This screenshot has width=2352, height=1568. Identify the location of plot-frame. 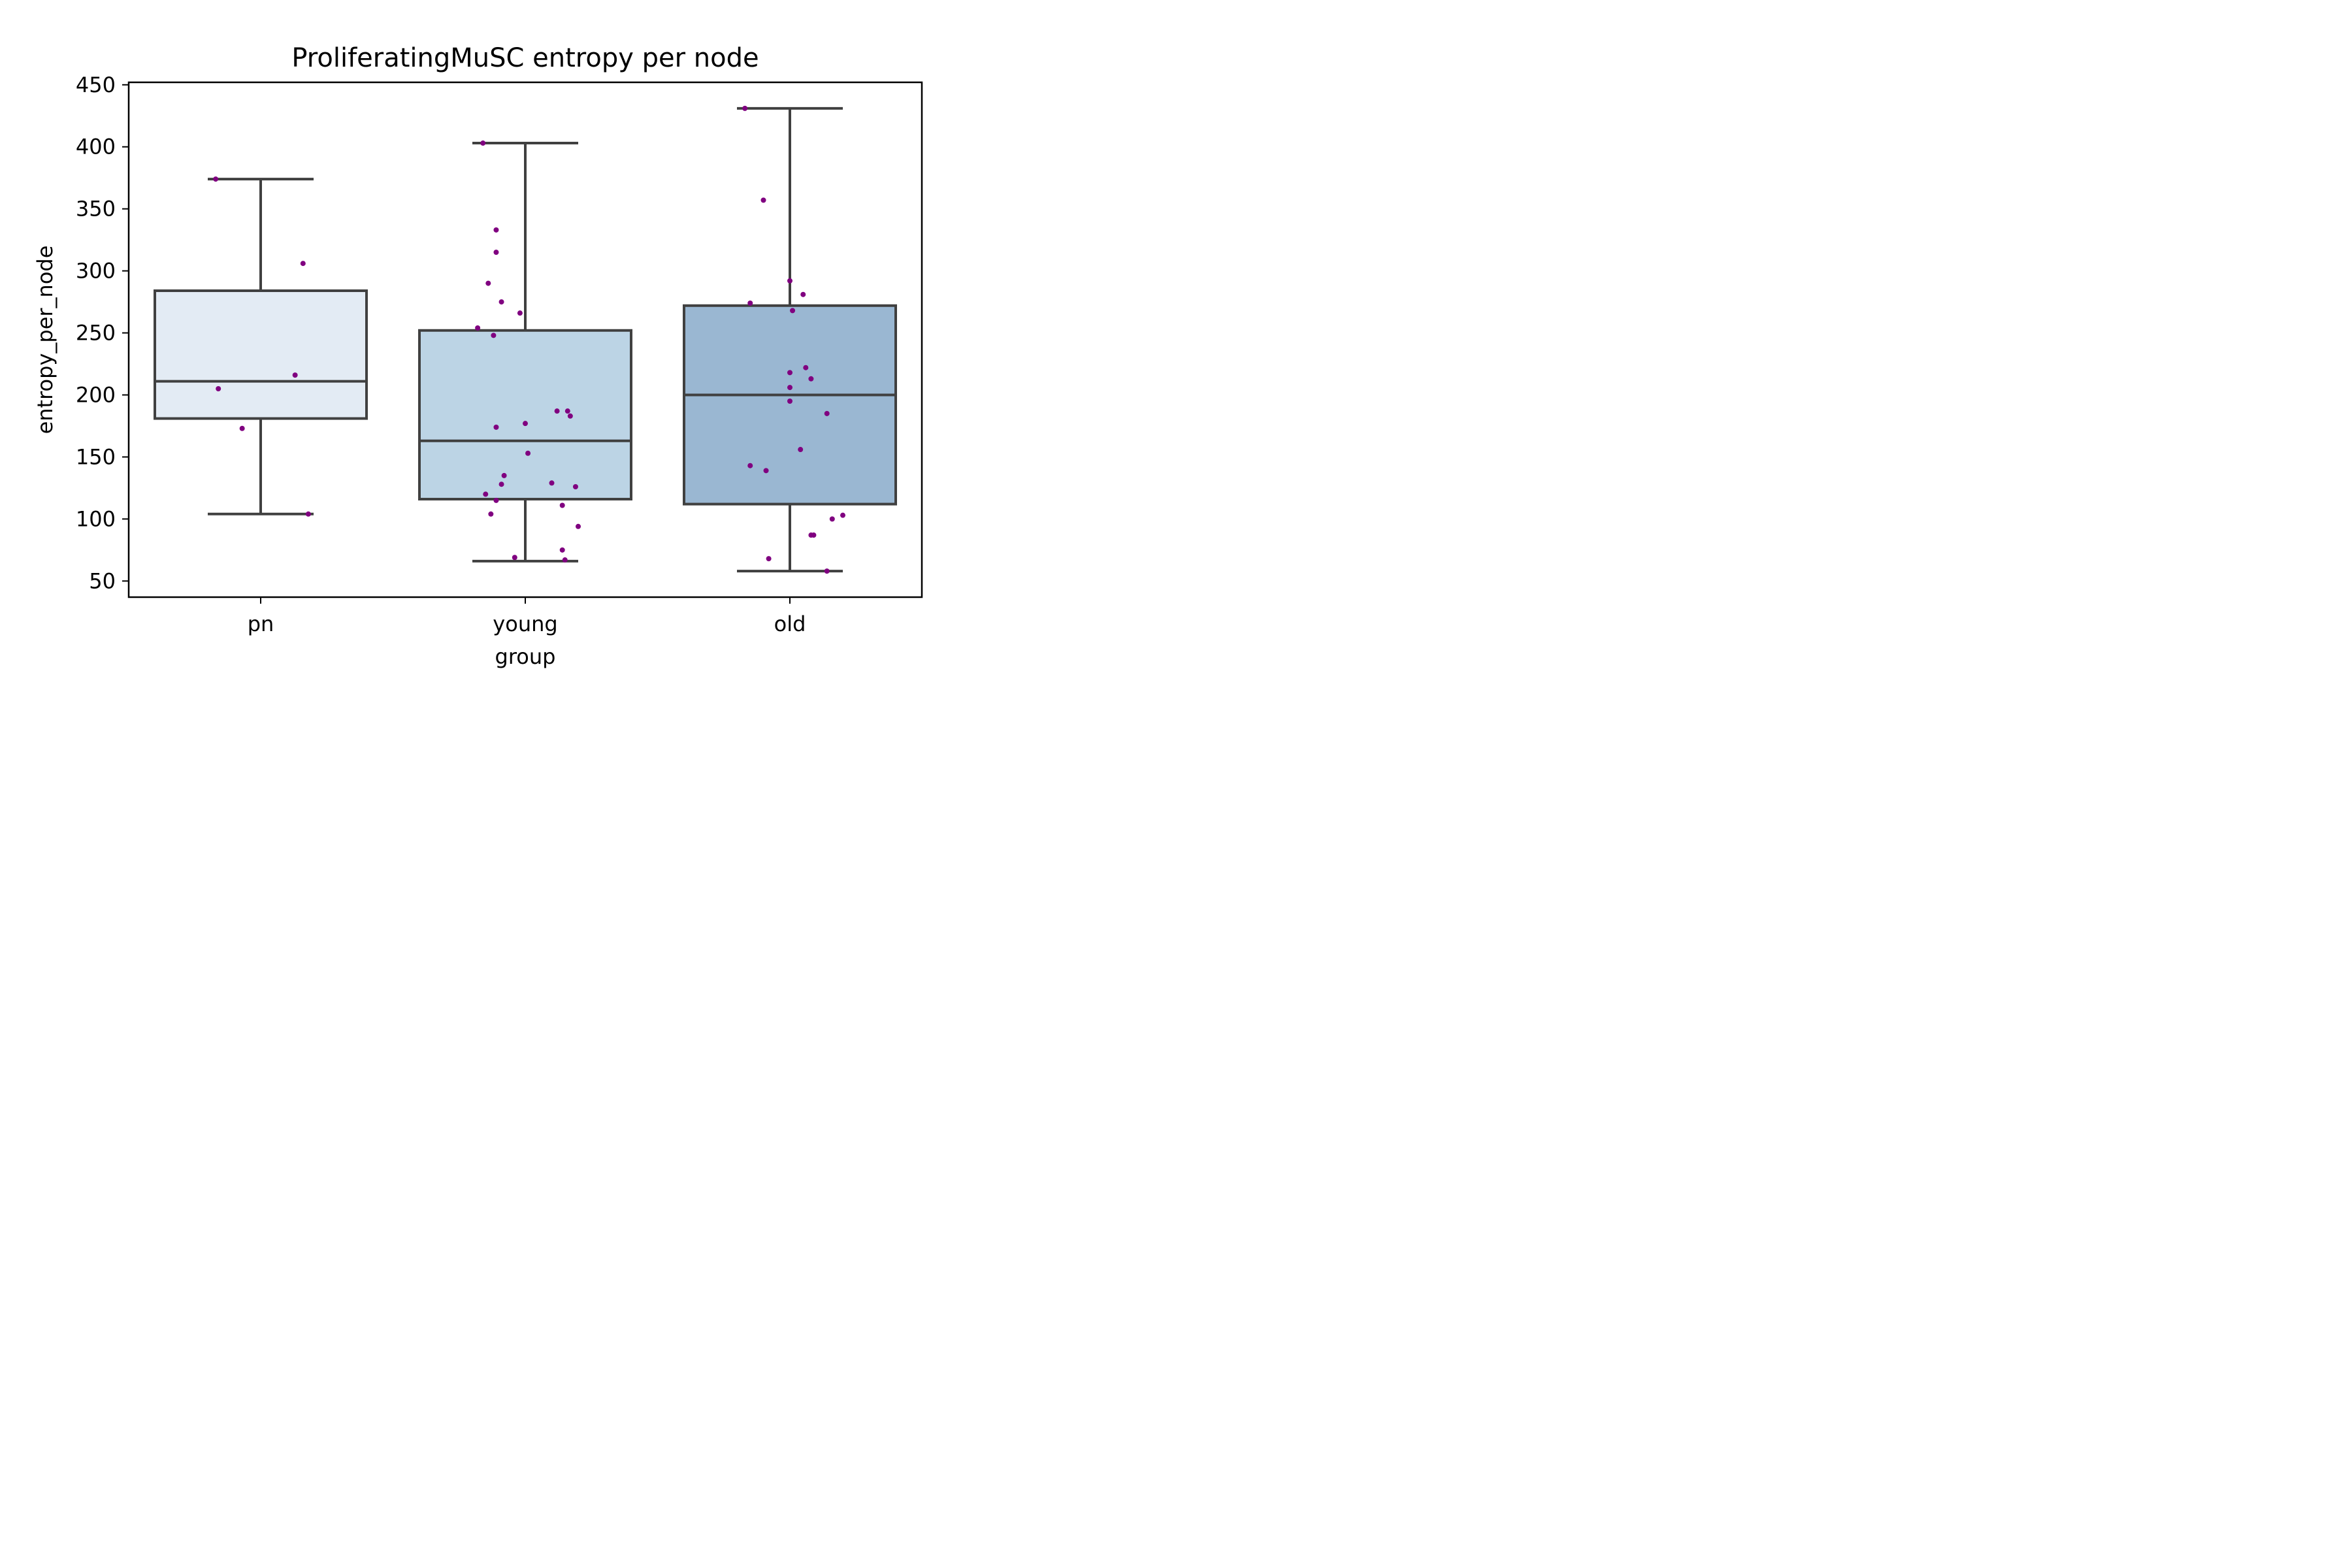
(525, 339).